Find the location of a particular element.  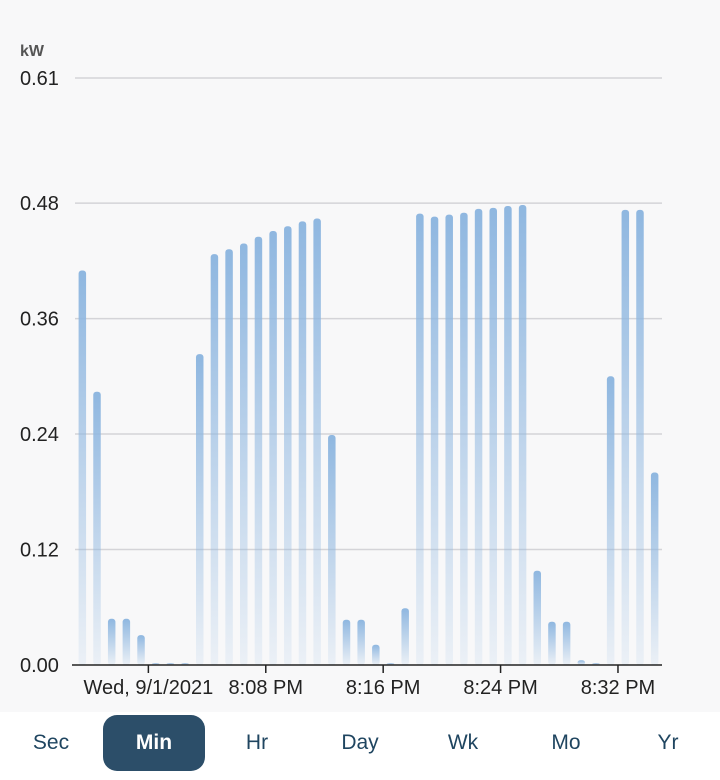

x-tick-label: 8:24 PM is located at coordinates (500, 688).